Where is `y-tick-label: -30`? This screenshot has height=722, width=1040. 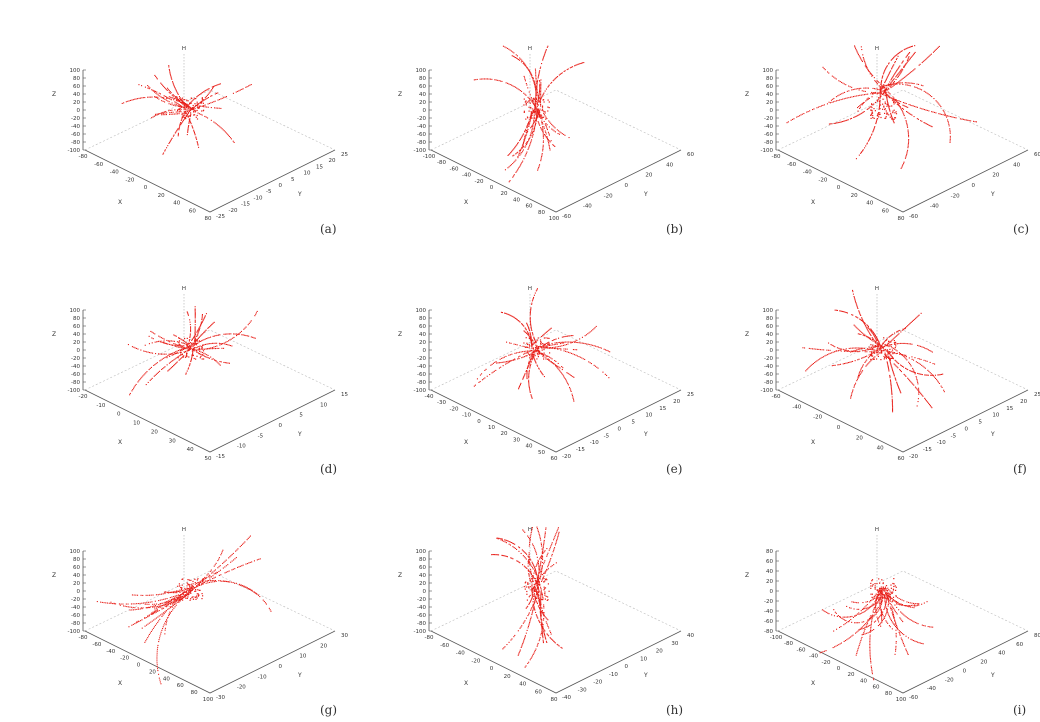 y-tick-label: -30 is located at coordinates (220, 698).